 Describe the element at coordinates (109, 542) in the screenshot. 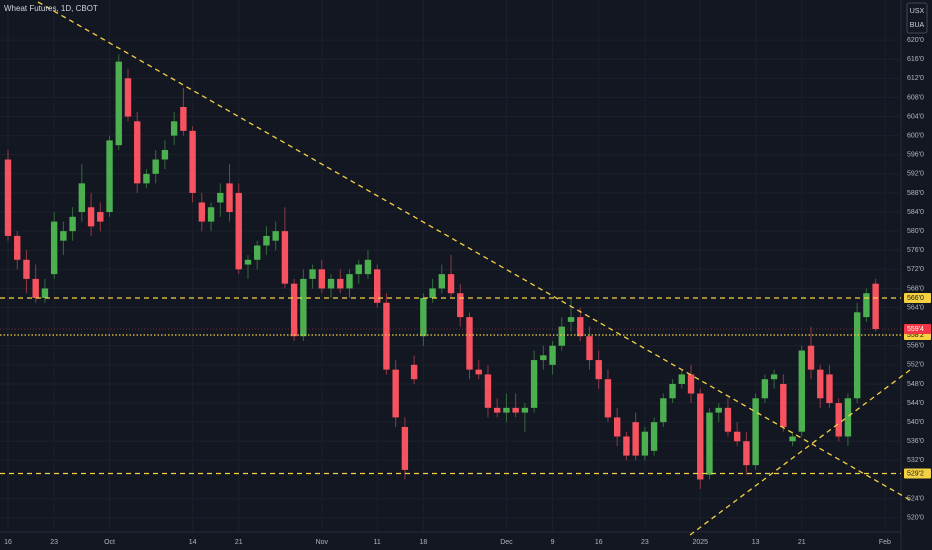

I see `x-tick-label: Oct` at that location.